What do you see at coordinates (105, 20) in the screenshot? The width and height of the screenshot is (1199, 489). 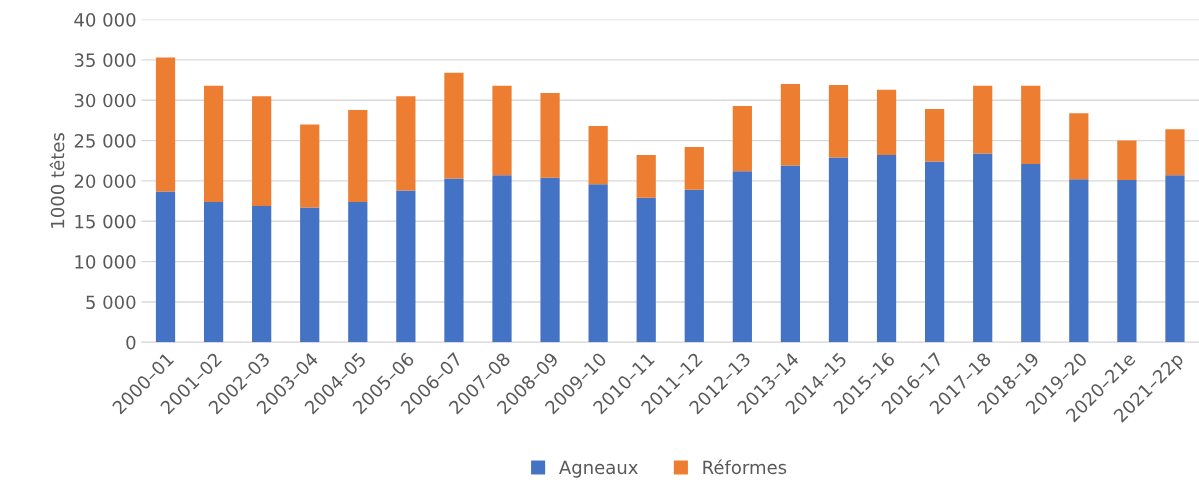 I see `y-tick-label: 40 000` at bounding box center [105, 20].